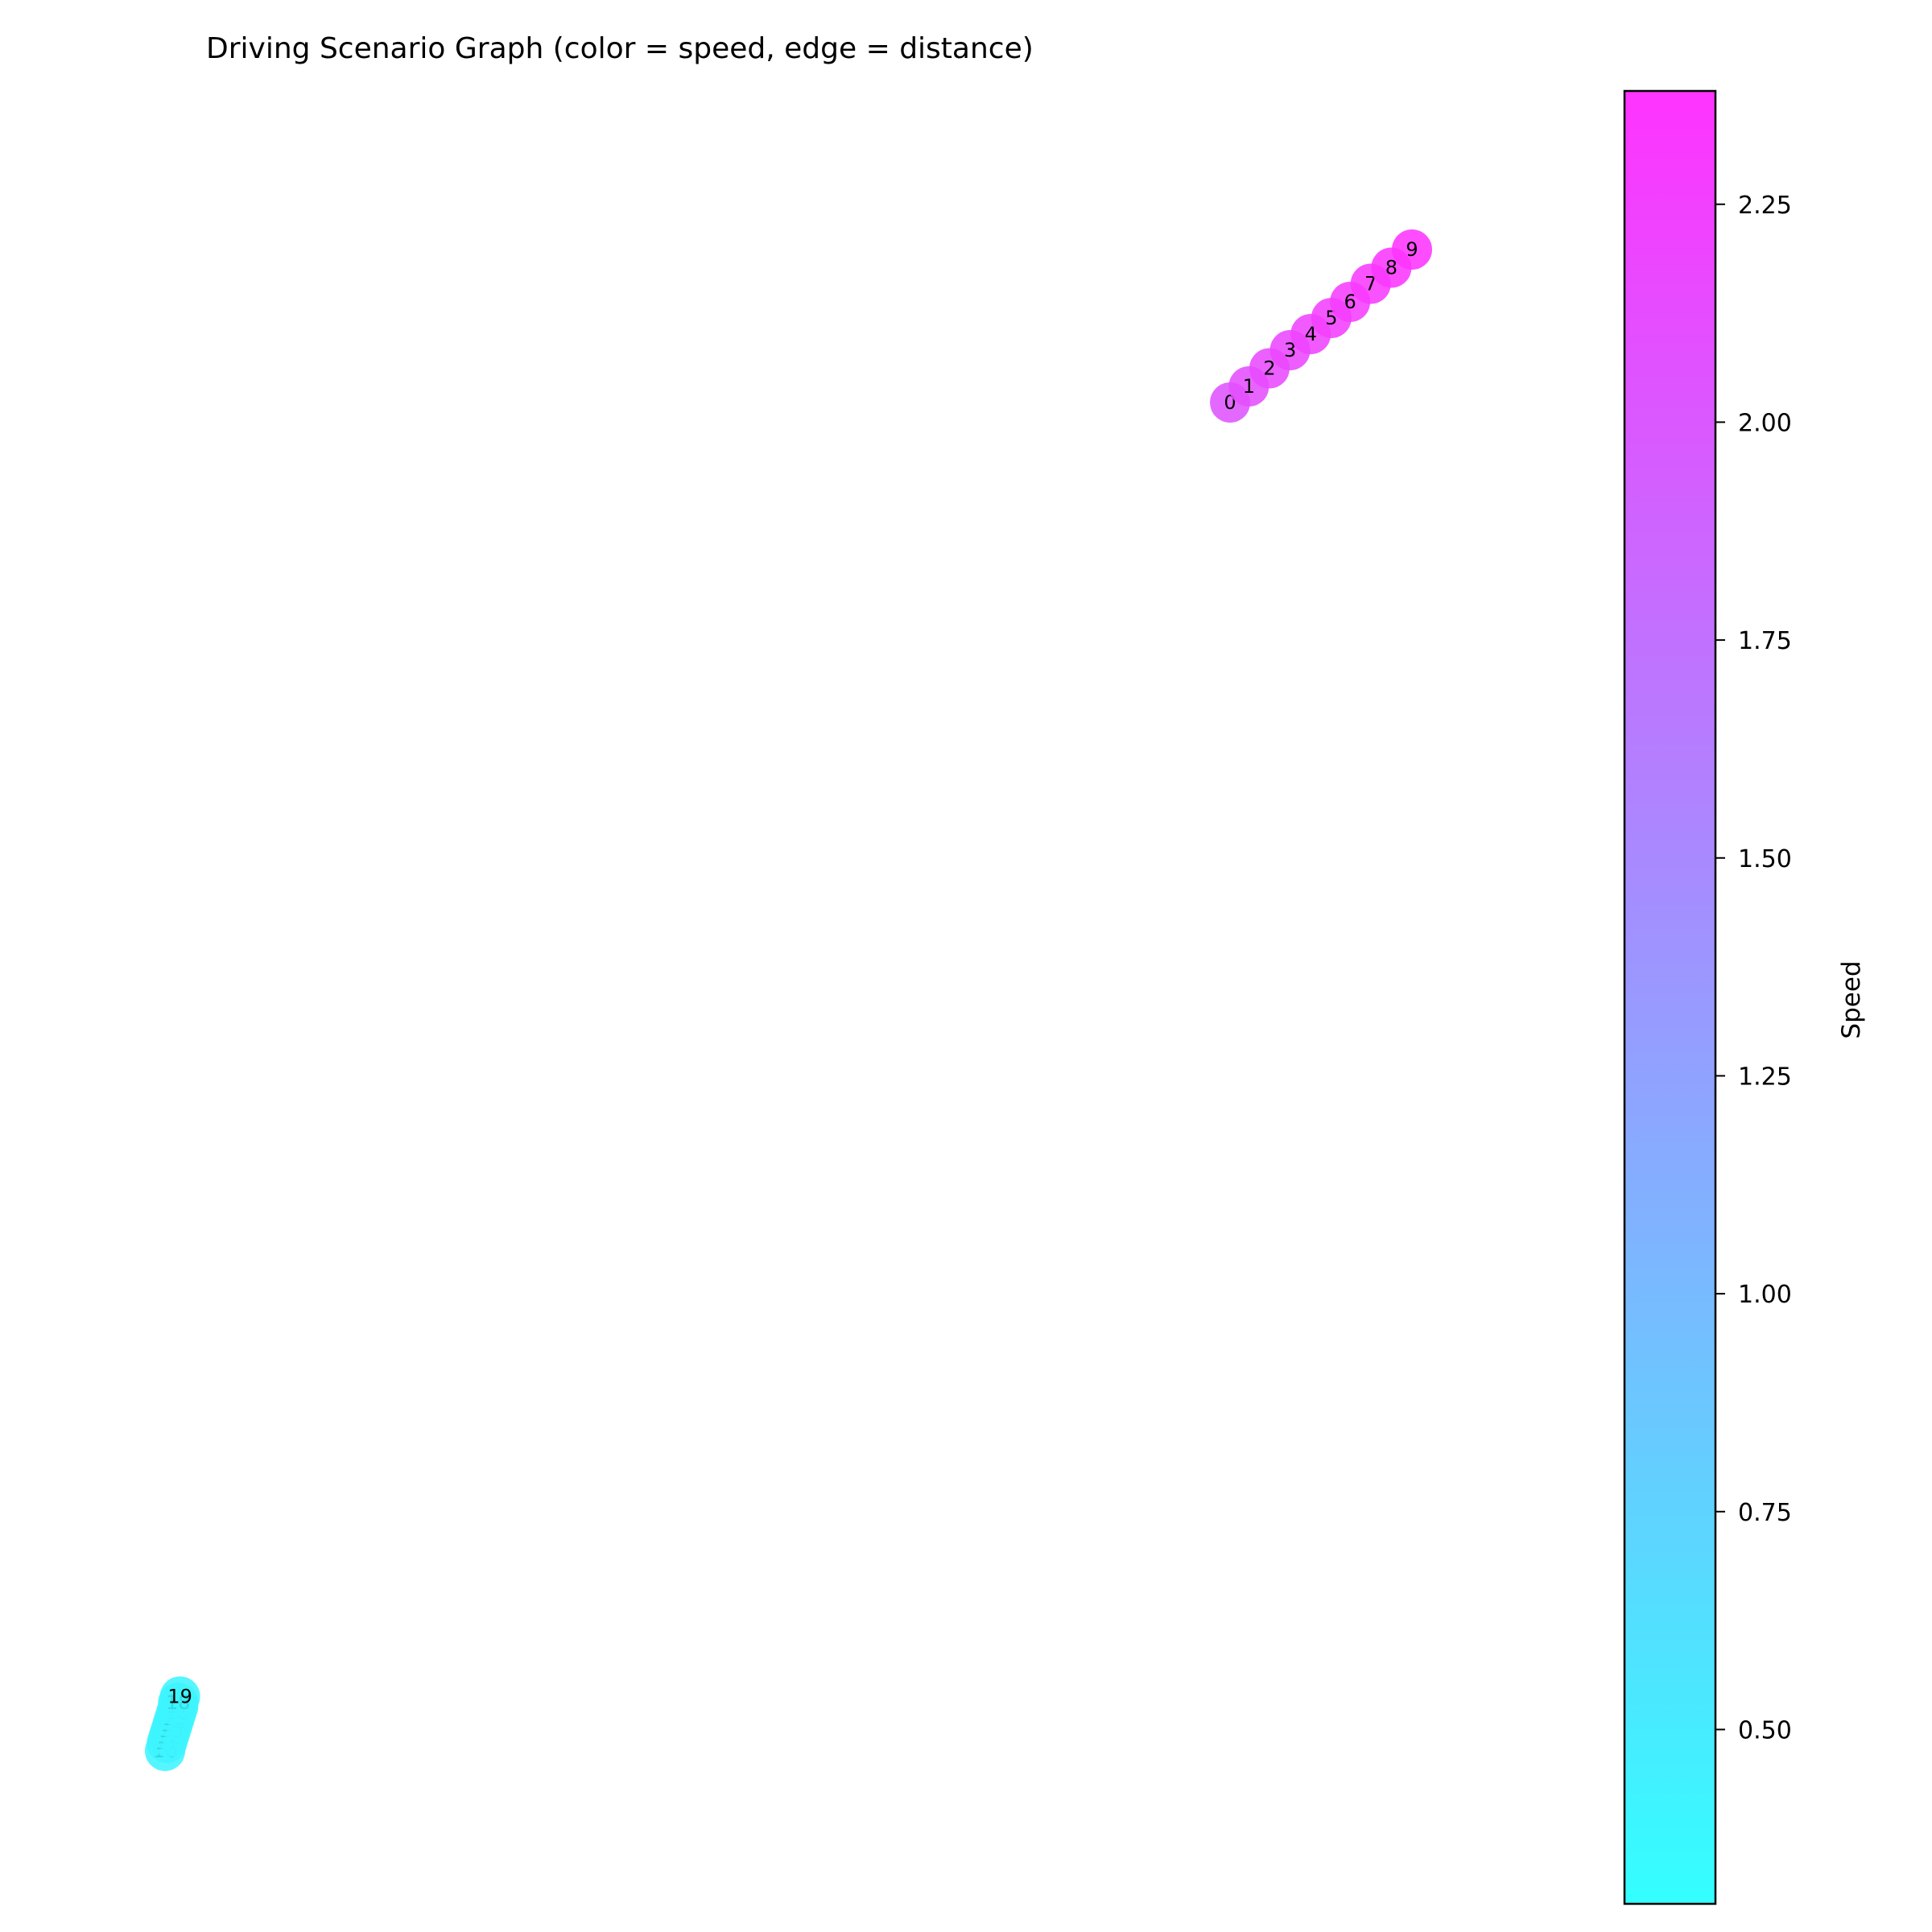 Image resolution: width=1932 pixels, height=1932 pixels. What do you see at coordinates (1290, 350) in the screenshot?
I see `graph-node-label: 3` at bounding box center [1290, 350].